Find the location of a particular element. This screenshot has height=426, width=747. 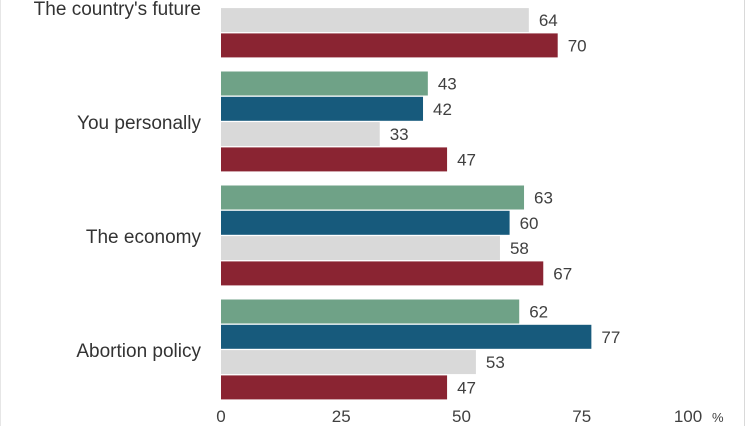

x-tick-label: 25 is located at coordinates (341, 416).